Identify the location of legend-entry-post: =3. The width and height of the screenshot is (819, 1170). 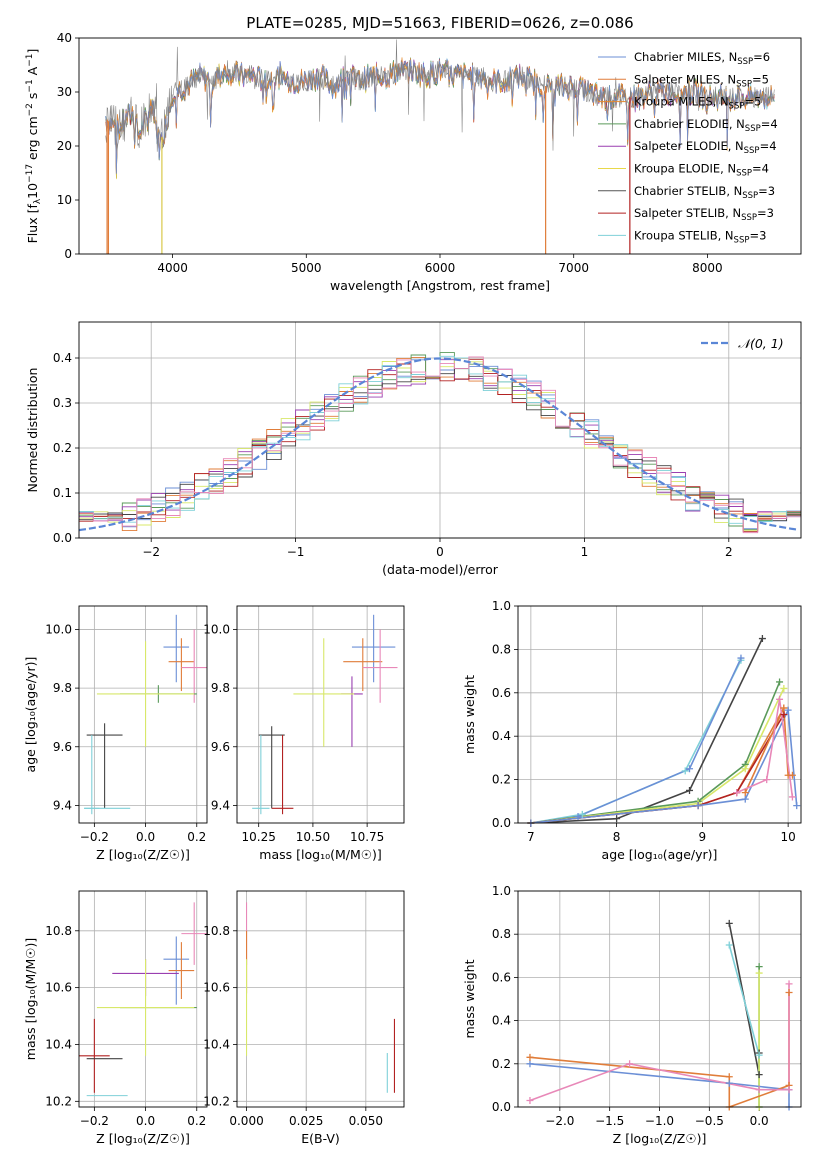
(757, 235).